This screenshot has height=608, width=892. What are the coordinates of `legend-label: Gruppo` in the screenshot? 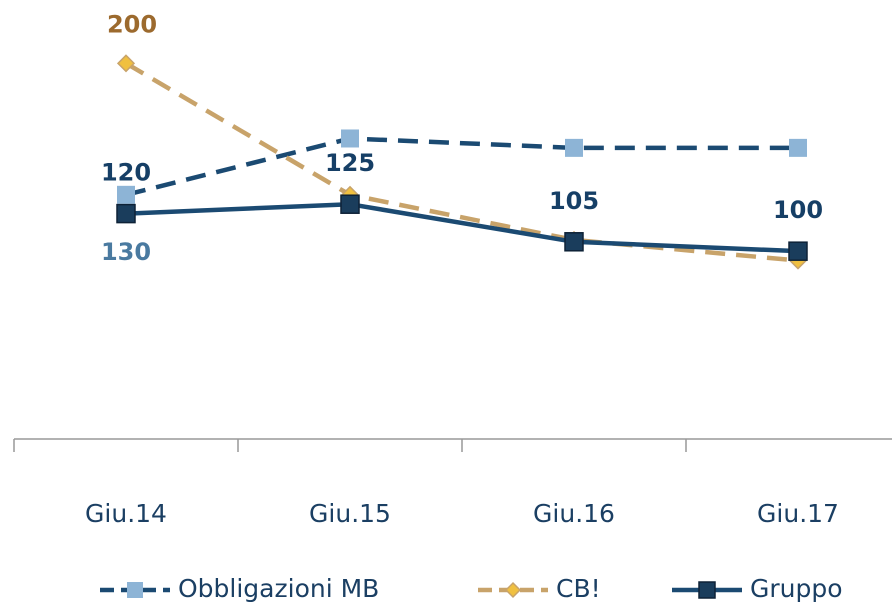 It's located at (796, 588).